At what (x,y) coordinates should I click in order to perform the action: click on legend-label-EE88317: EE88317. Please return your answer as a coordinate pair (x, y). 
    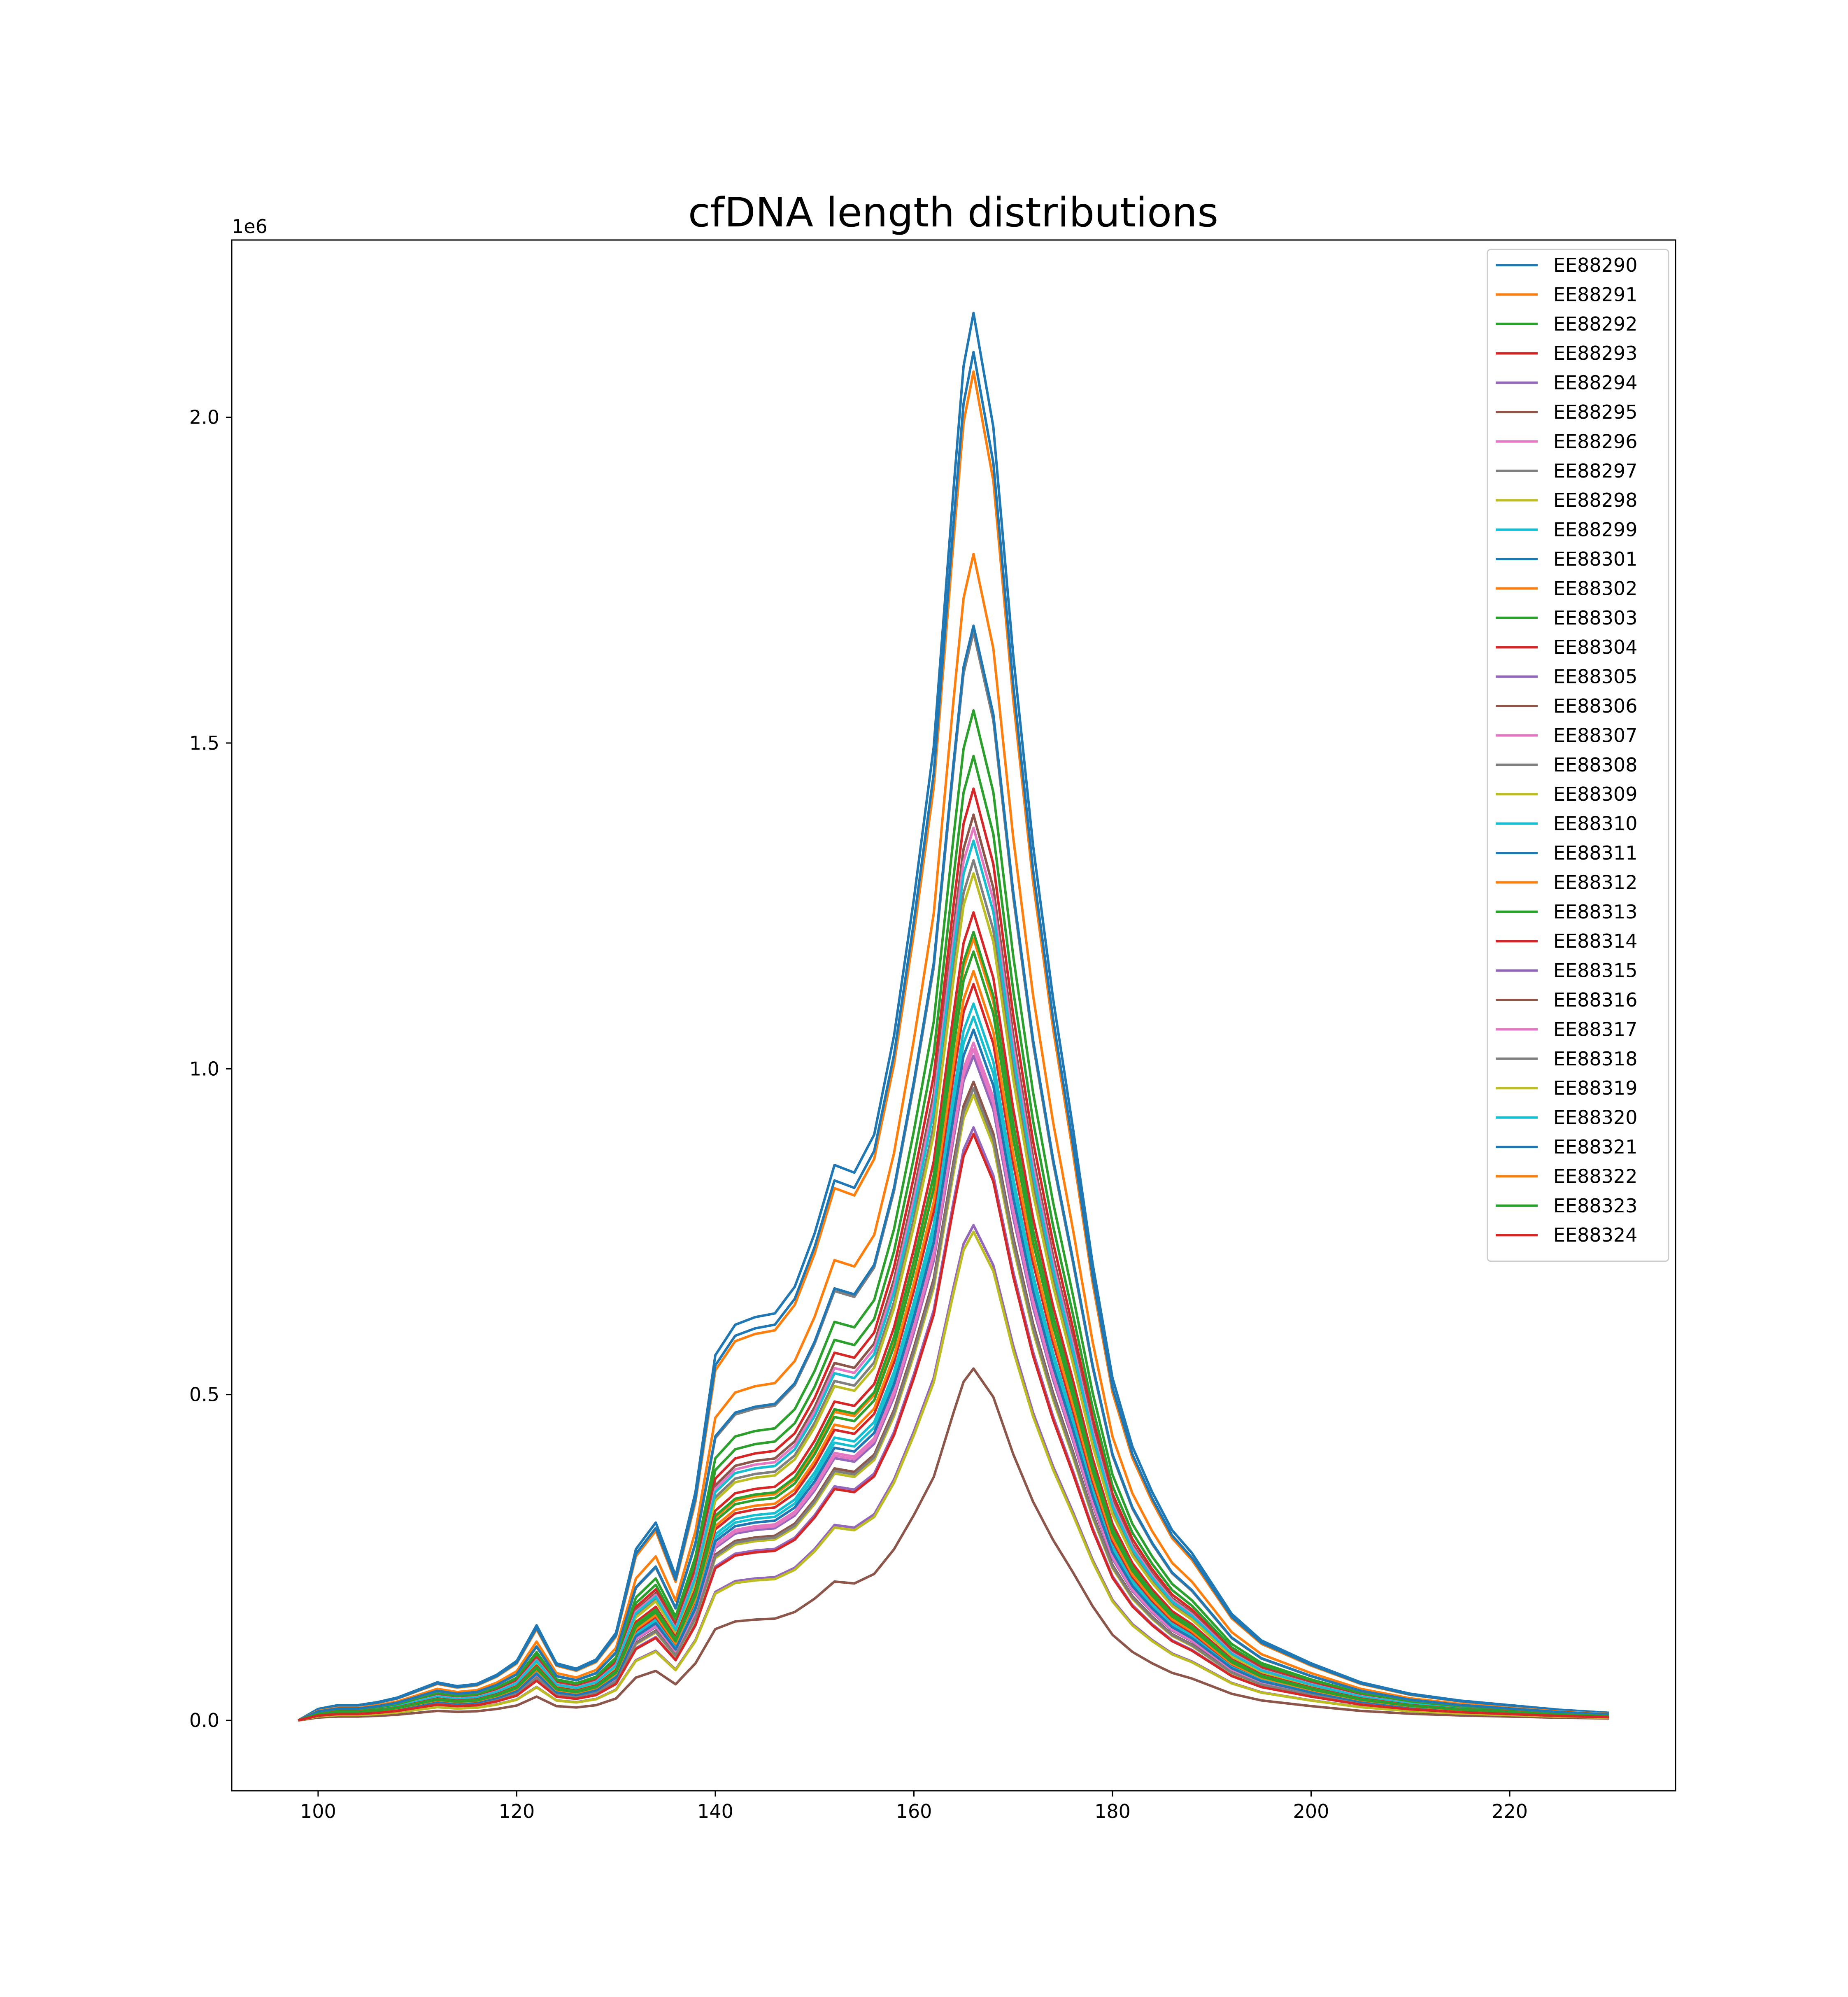
    Looking at the image, I should click on (1595, 1029).